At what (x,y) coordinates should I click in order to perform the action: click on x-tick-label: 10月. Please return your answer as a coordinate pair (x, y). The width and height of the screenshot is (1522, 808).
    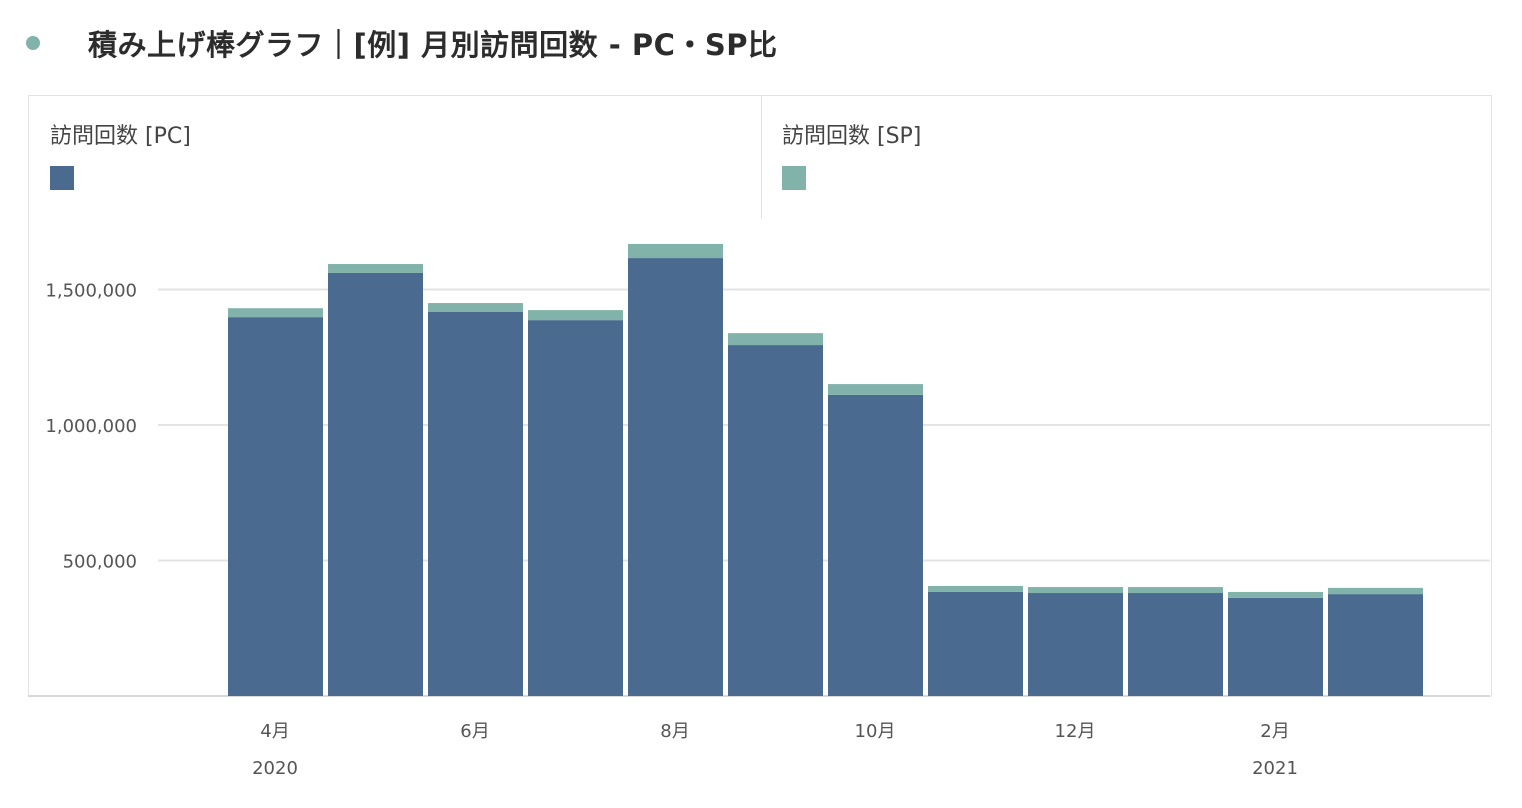
    Looking at the image, I should click on (875, 731).